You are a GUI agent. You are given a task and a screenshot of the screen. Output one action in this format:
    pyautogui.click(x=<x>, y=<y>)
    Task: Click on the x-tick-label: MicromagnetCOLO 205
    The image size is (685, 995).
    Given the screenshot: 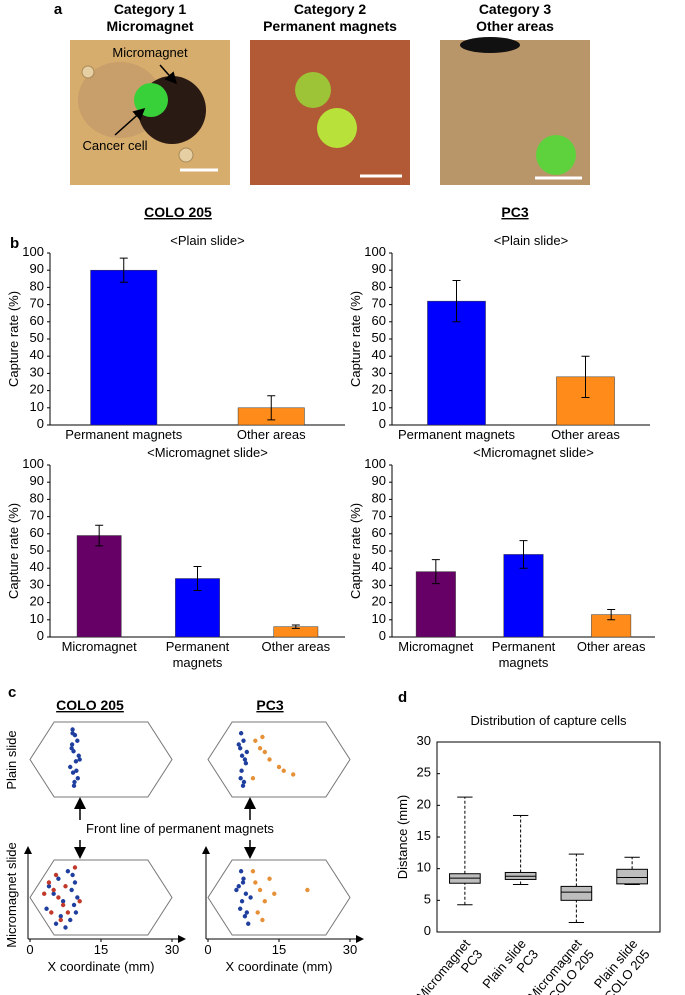 What is the action you would take?
    pyautogui.click(x=561, y=965)
    